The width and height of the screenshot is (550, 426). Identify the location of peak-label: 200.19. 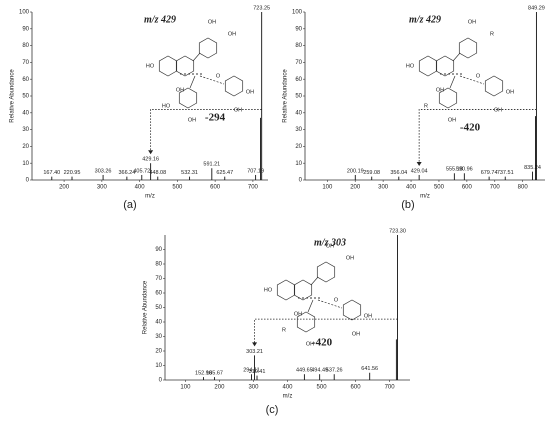
(355, 171).